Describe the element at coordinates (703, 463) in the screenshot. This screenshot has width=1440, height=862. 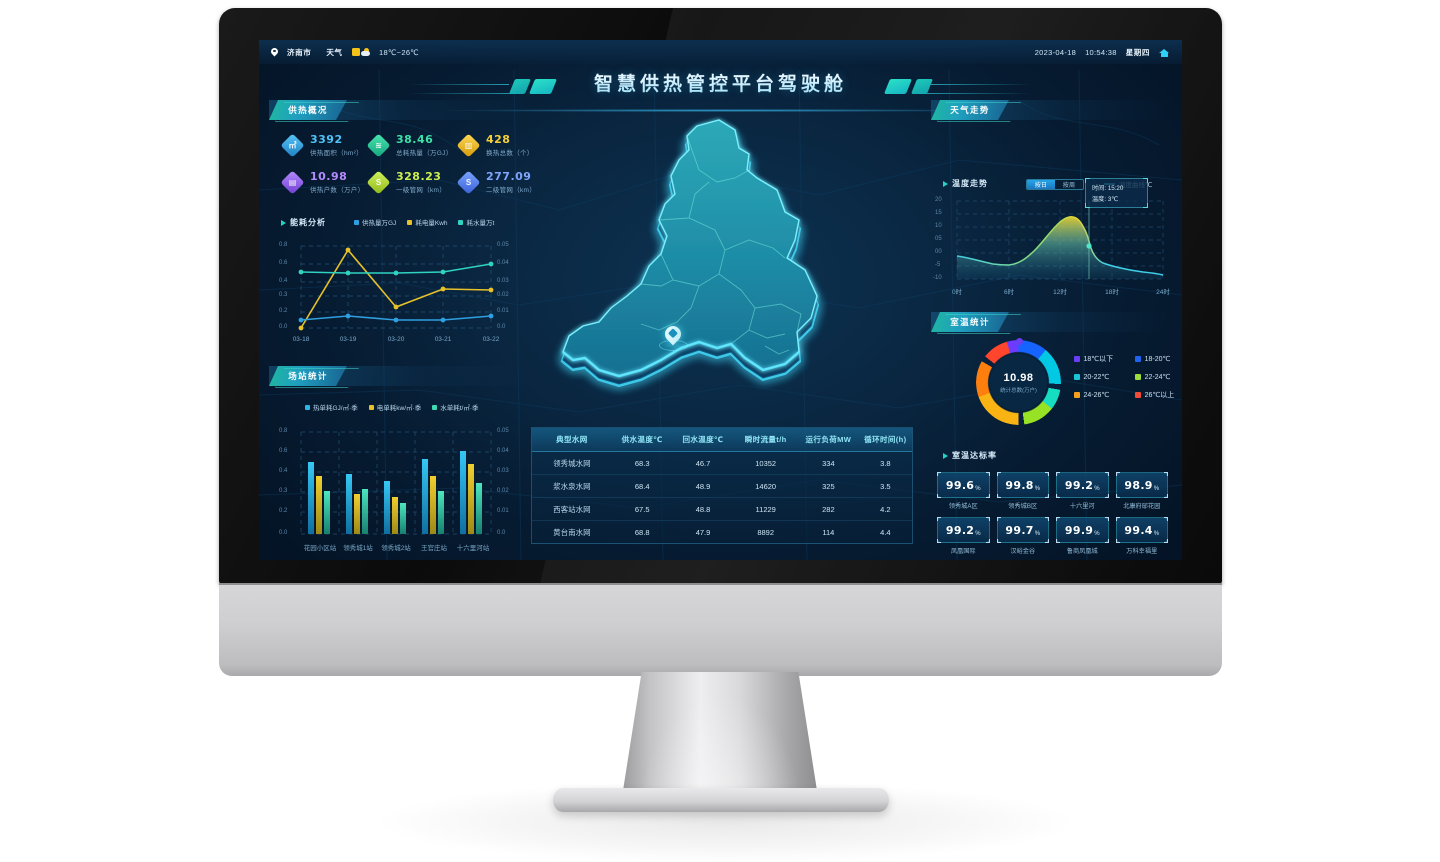
I see `cell-return-temp: 46.7` at that location.